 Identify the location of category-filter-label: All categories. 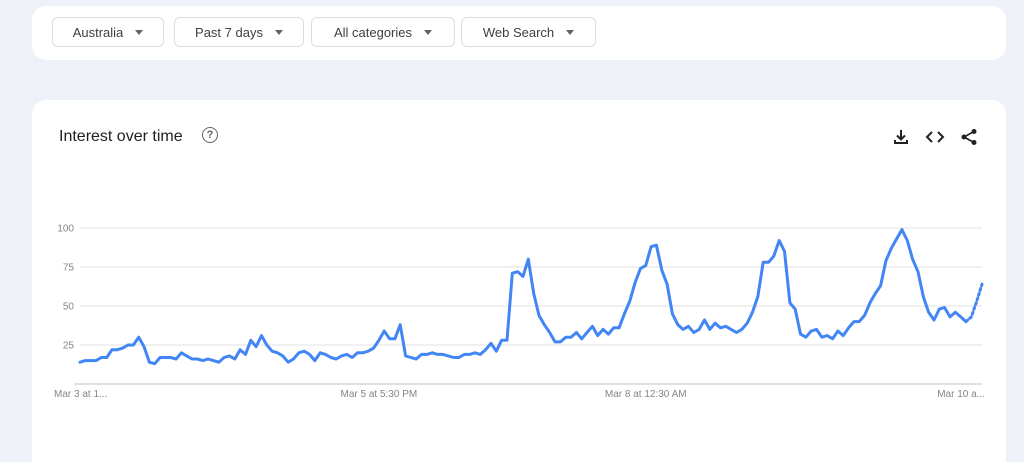
(373, 32).